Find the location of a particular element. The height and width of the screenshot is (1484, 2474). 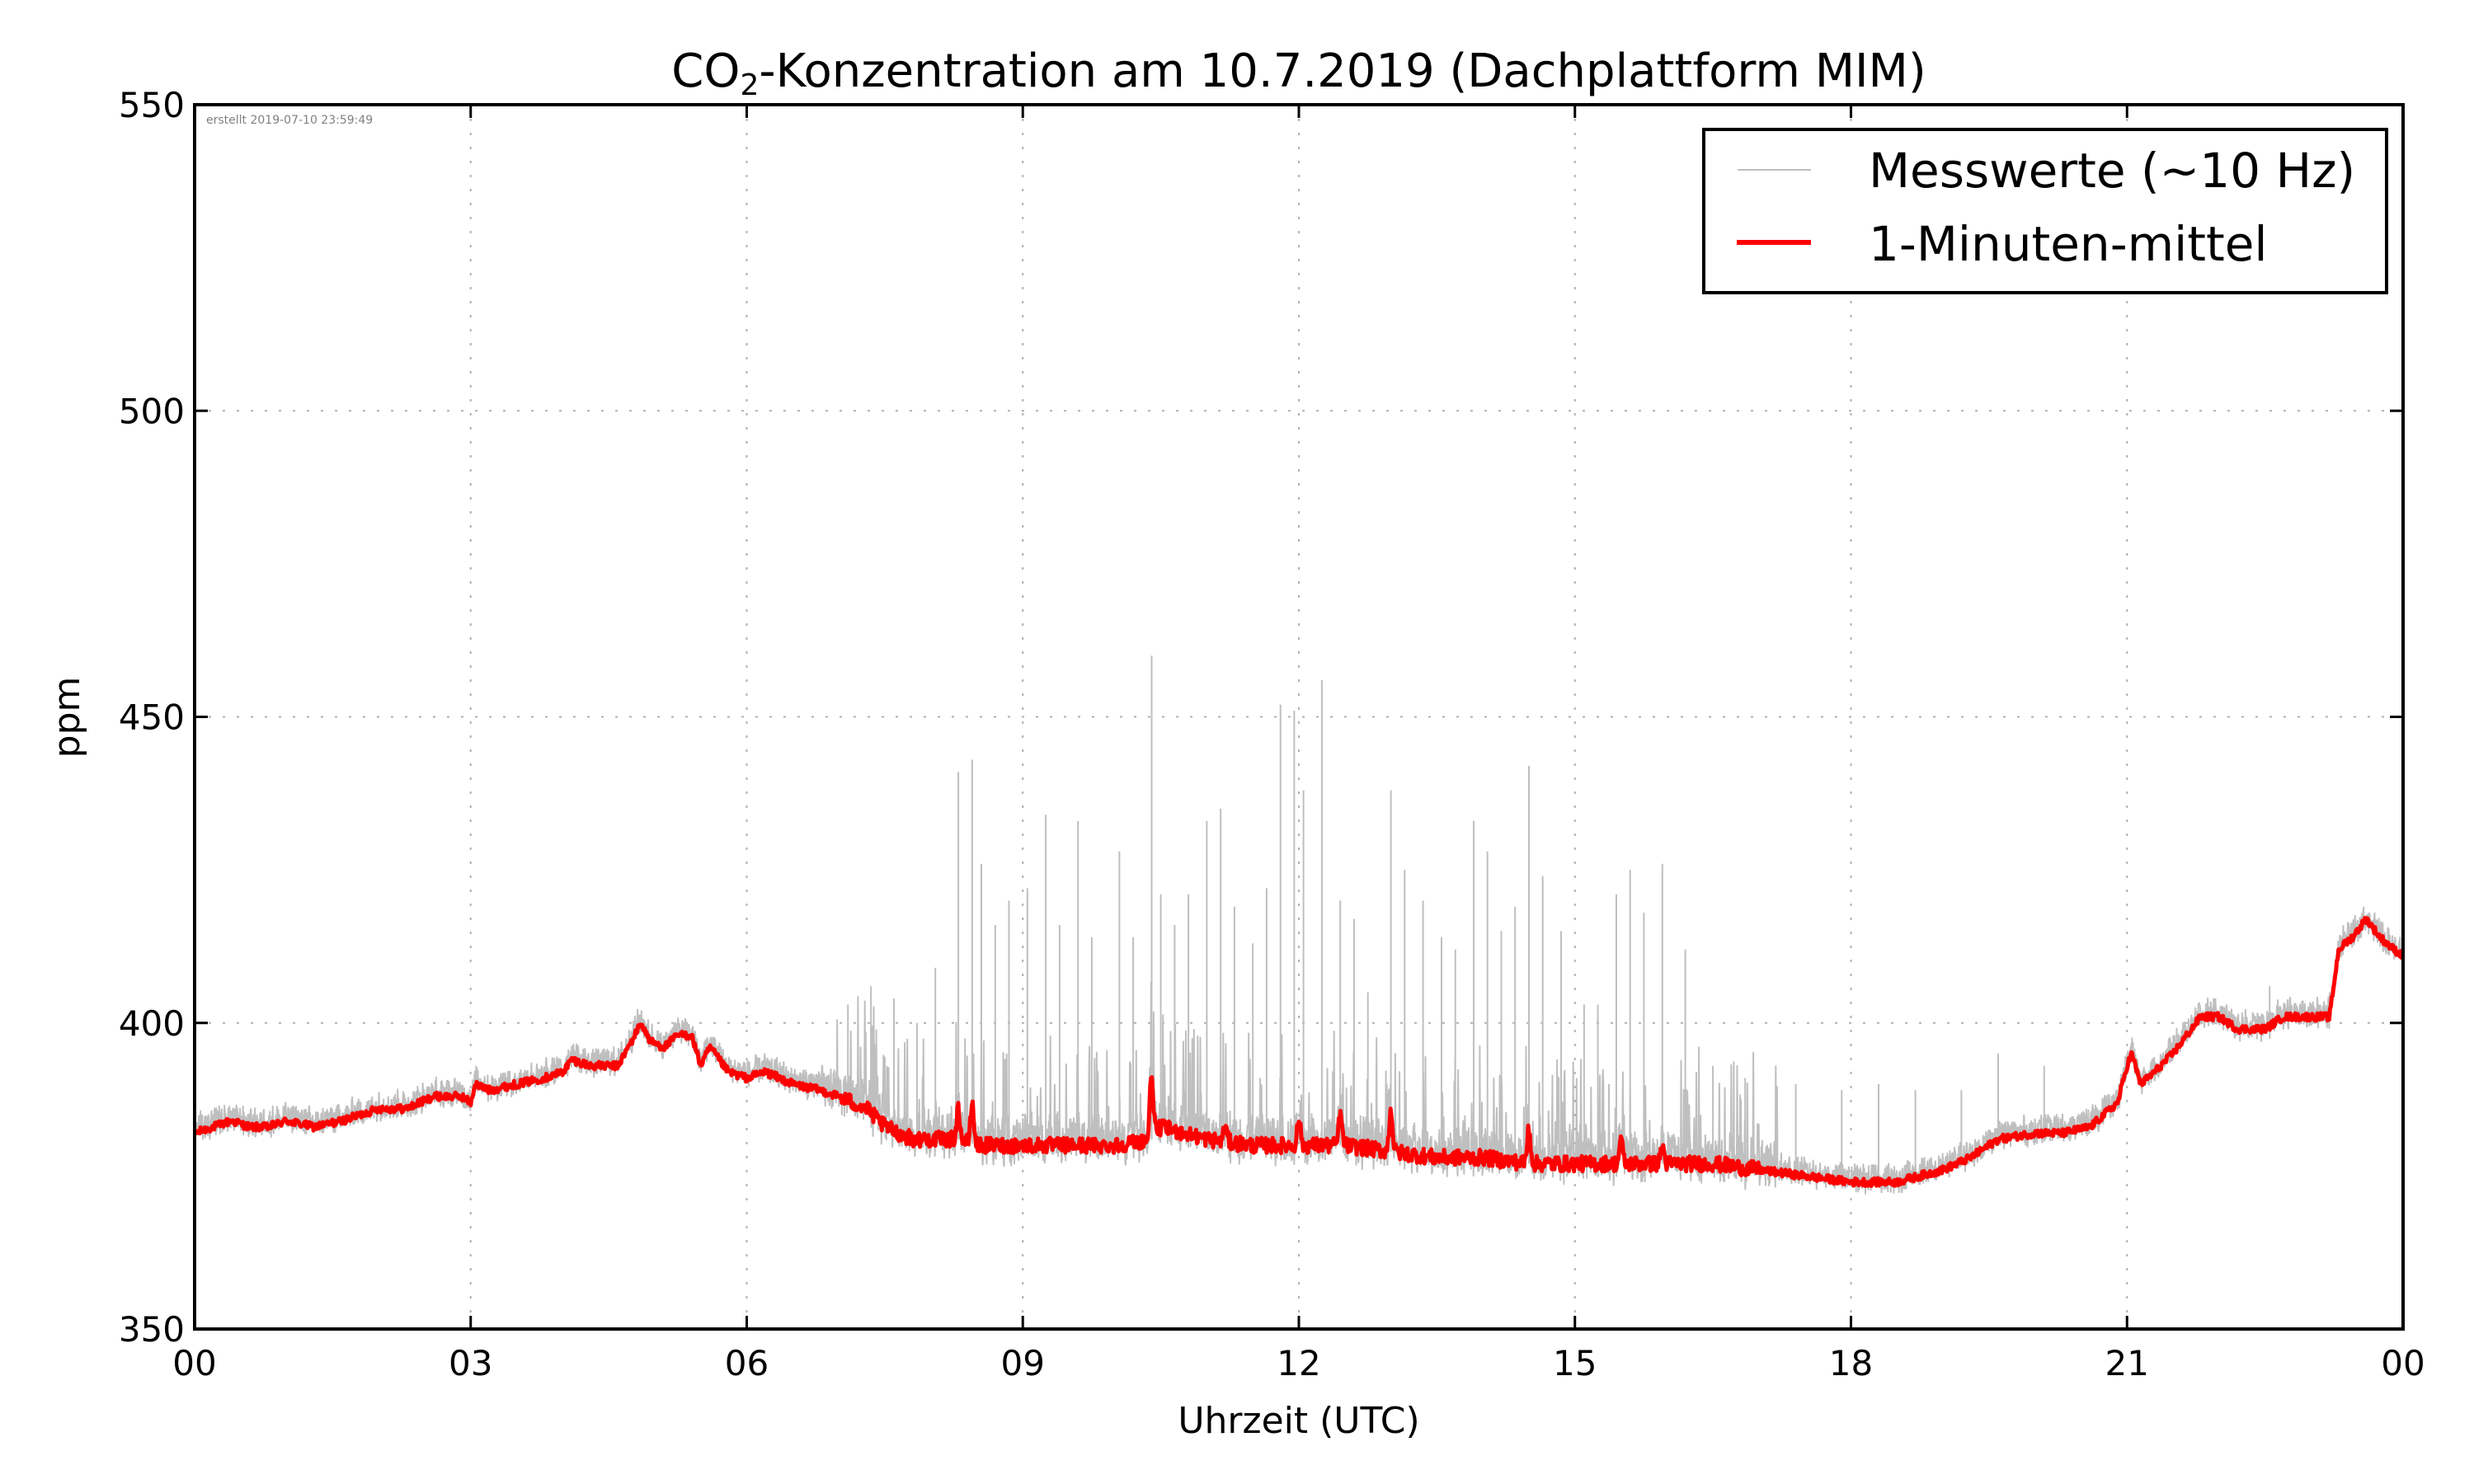

y-axis-label: ppm is located at coordinates (67, 717).